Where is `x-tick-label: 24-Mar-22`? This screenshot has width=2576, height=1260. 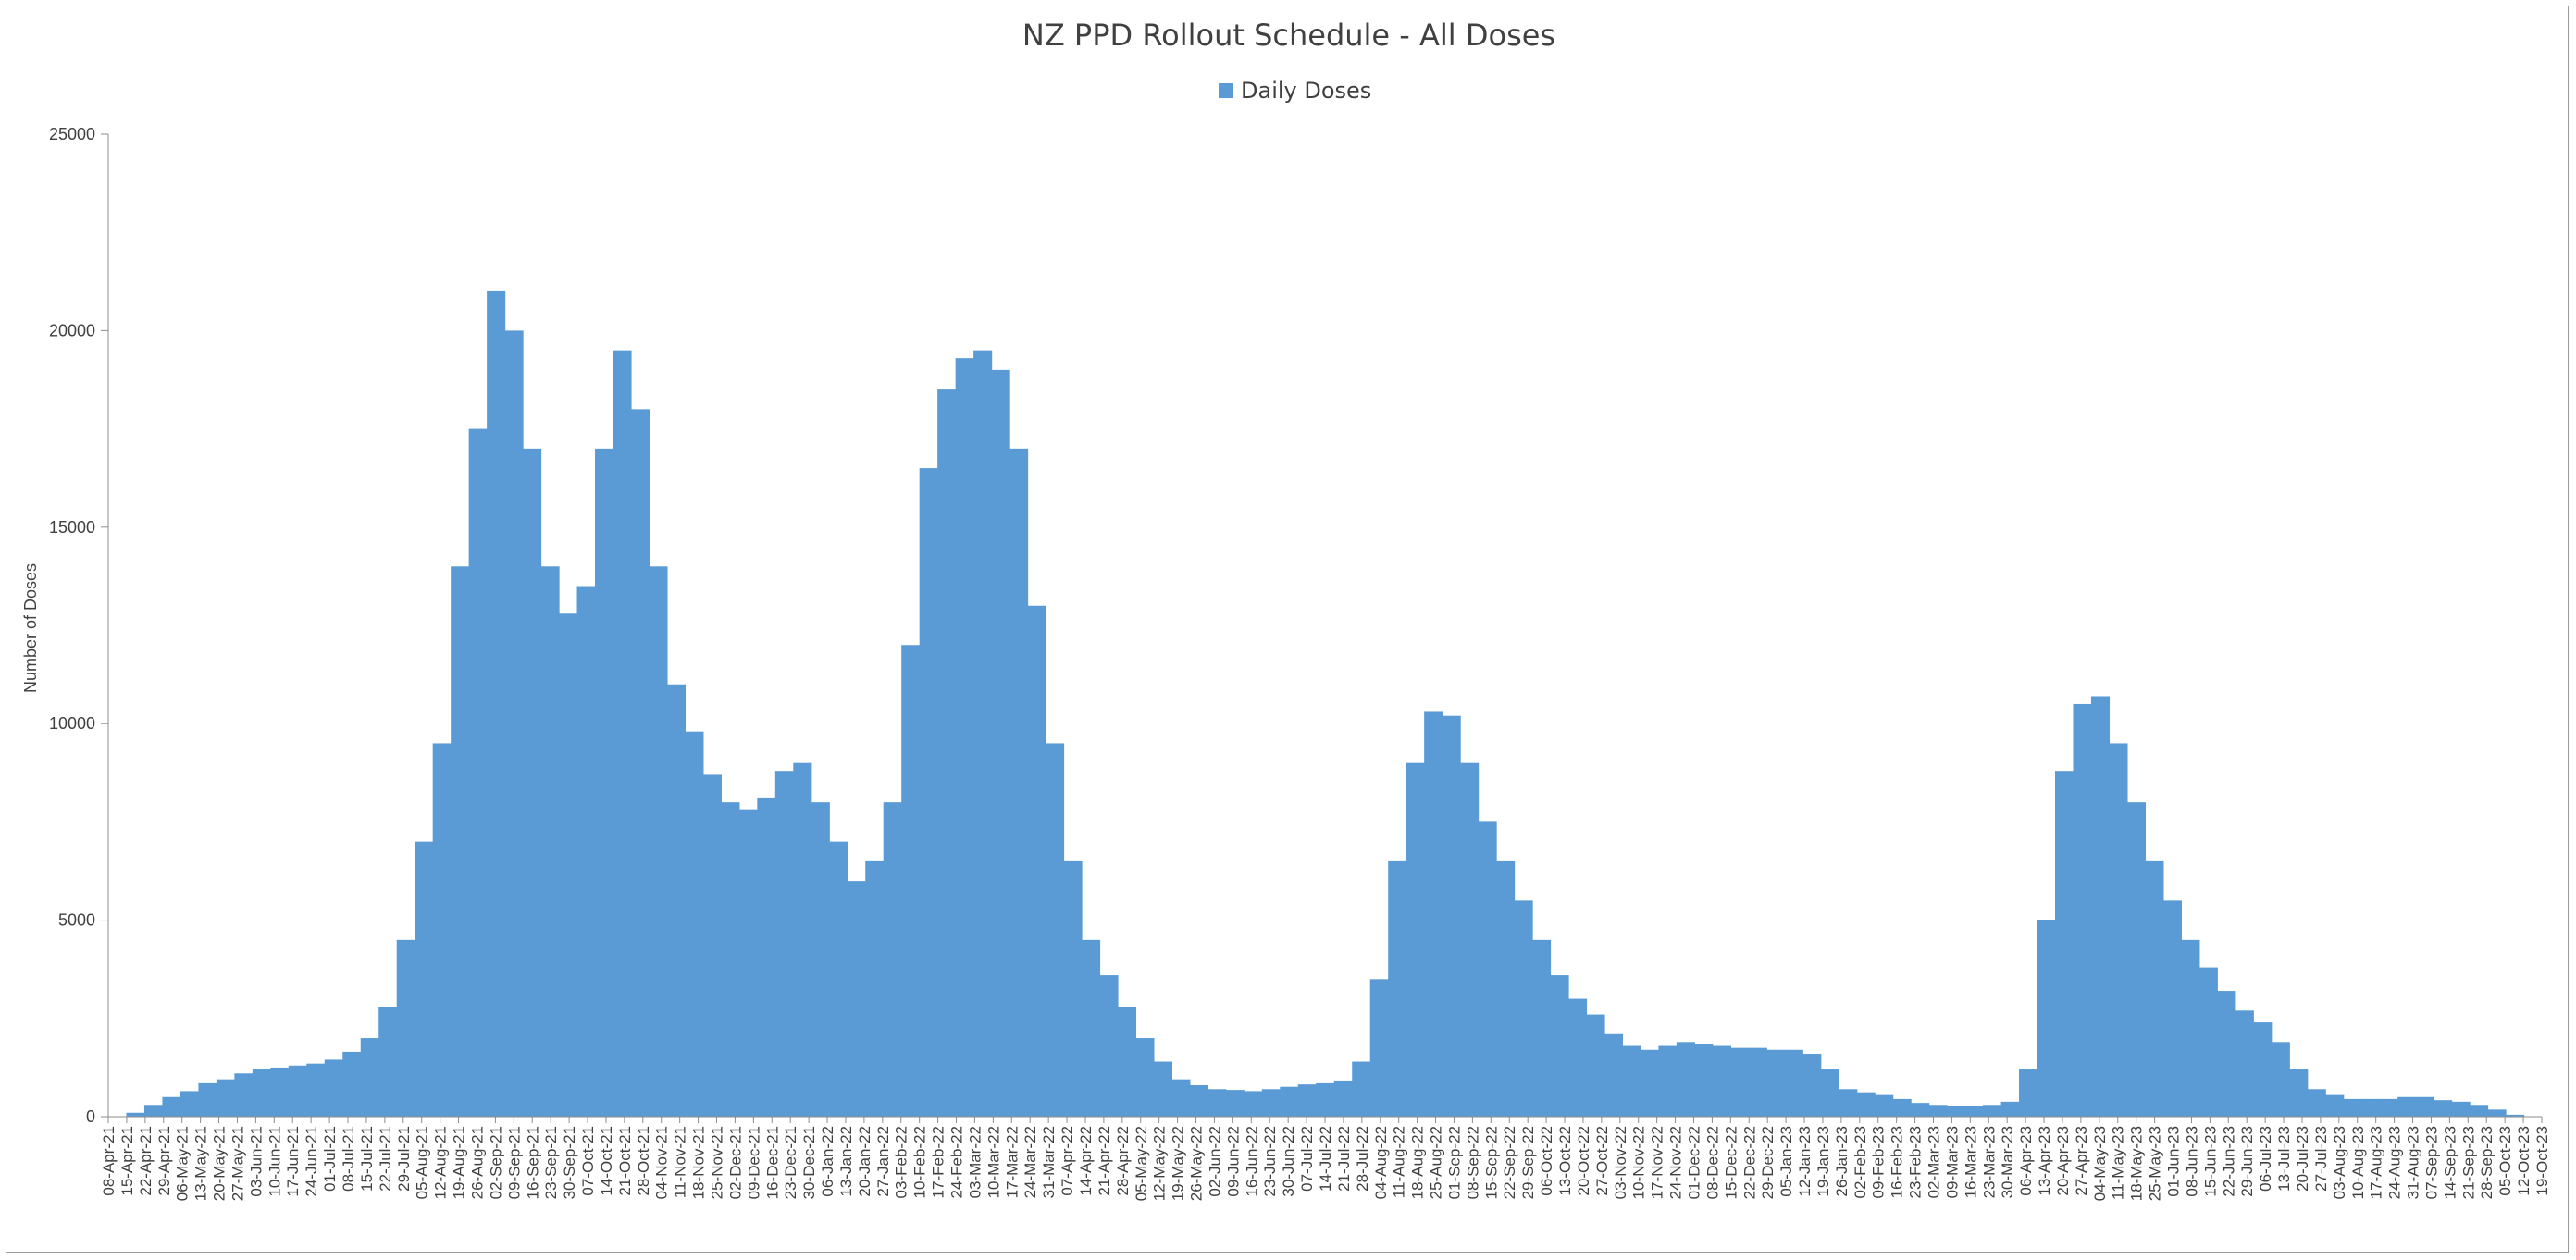
x-tick-label: 24-Mar-22 is located at coordinates (1031, 1162).